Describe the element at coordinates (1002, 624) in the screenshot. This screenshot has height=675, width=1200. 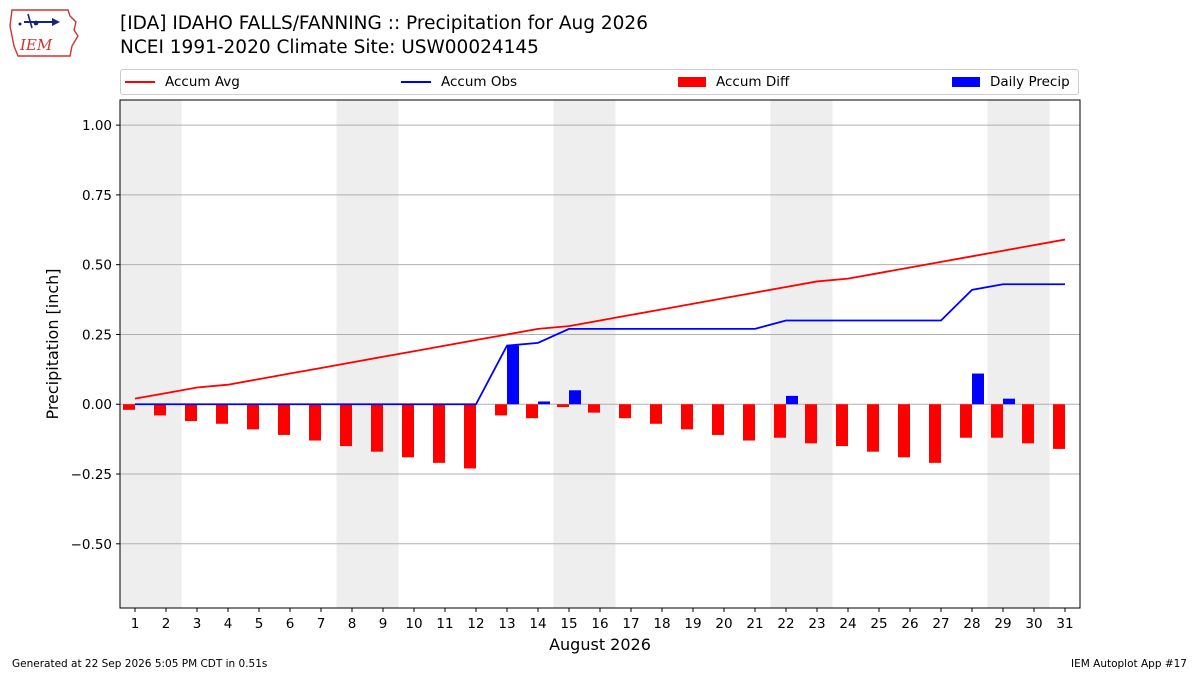
I see `x-tick-label: 29` at that location.